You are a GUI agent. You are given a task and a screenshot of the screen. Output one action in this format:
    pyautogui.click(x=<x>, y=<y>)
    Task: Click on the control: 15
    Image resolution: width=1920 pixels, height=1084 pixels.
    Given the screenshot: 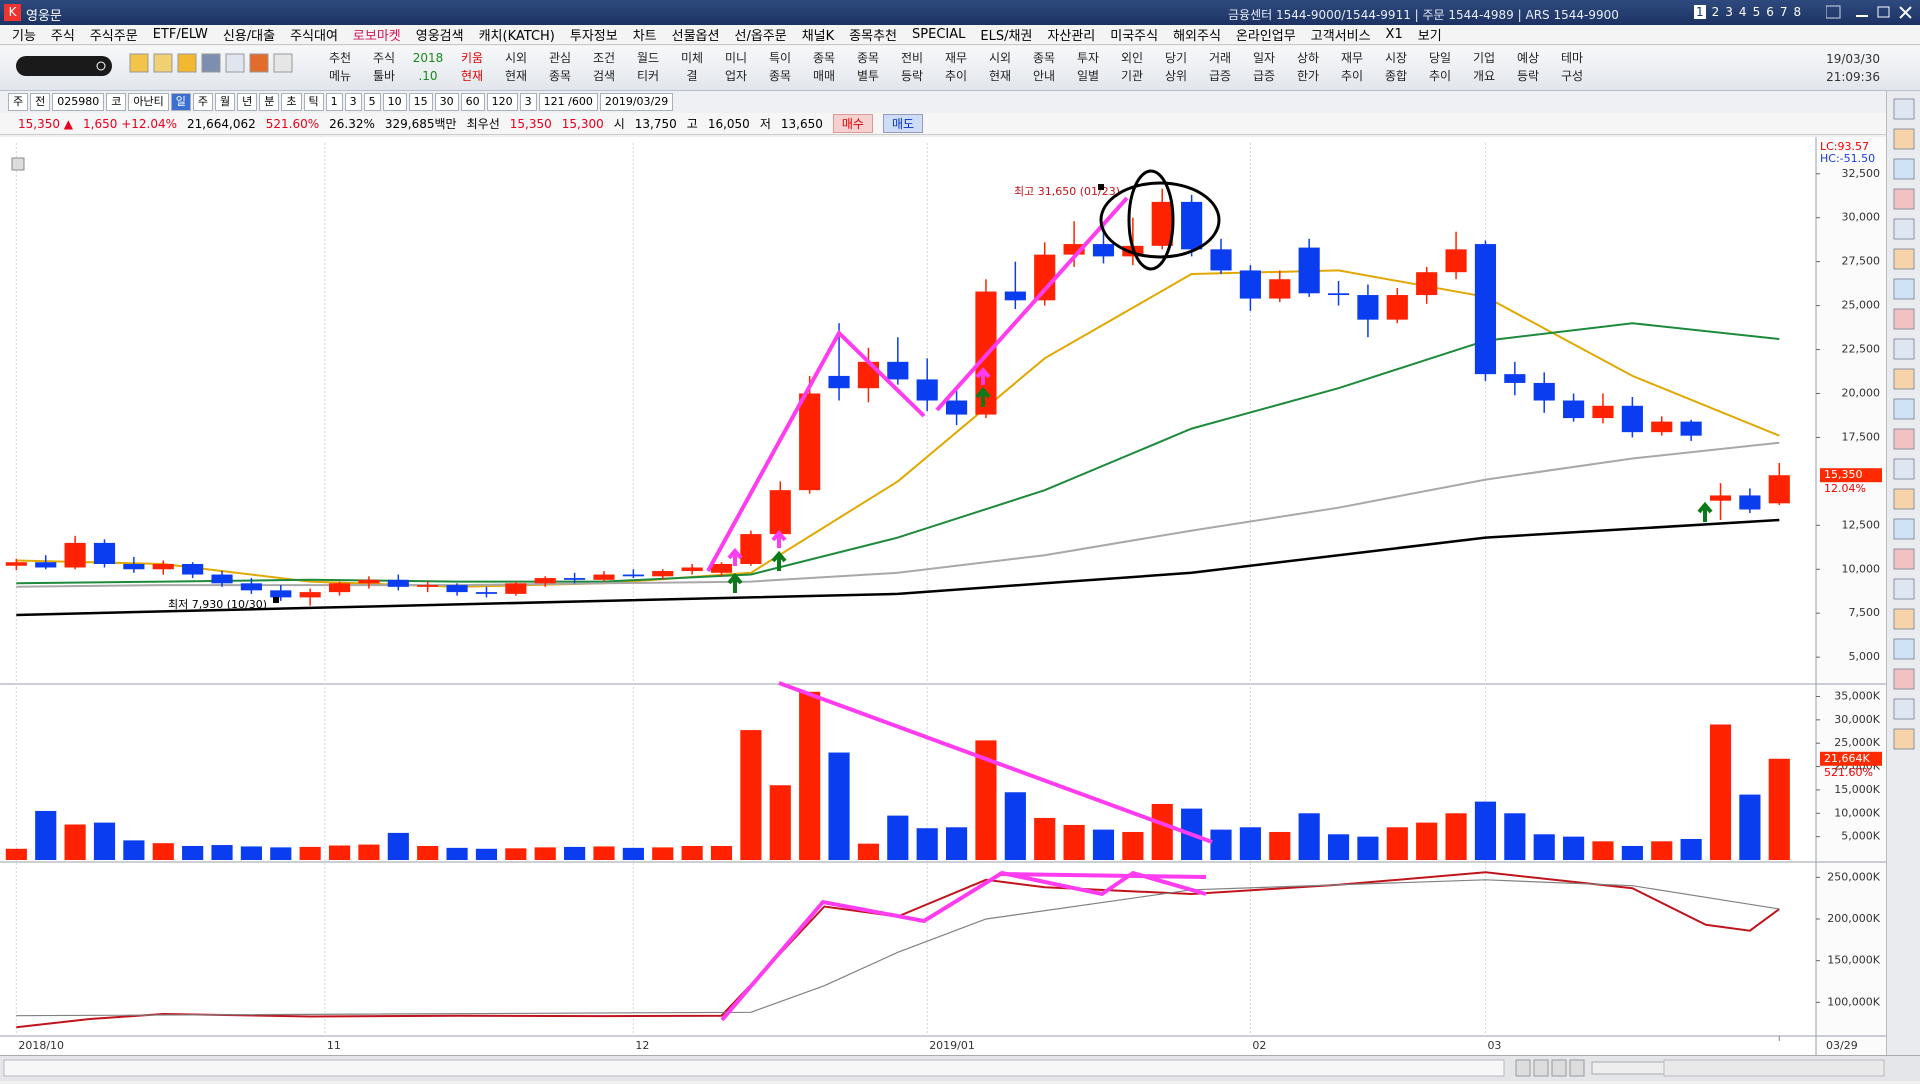 What is the action you would take?
    pyautogui.click(x=420, y=102)
    